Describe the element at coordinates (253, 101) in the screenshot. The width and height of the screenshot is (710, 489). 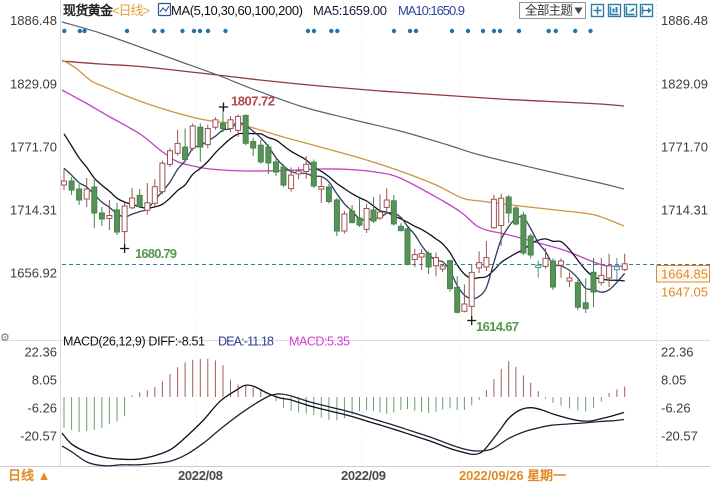
I see `svg-text: 1807.72` at that location.